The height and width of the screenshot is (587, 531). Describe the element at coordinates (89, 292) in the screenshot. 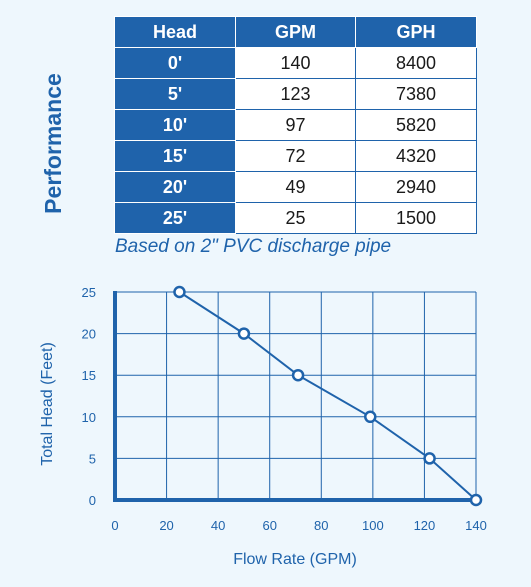

I see `y-tick-label: 25` at that location.